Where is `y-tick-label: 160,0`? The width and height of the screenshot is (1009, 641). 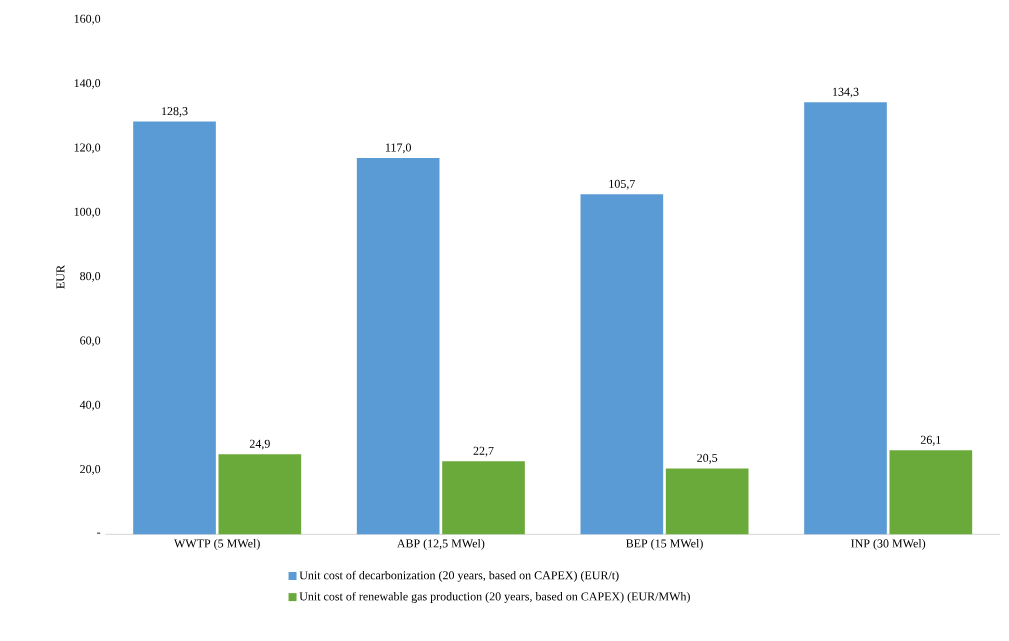 y-tick-label: 160,0 is located at coordinates (87, 19).